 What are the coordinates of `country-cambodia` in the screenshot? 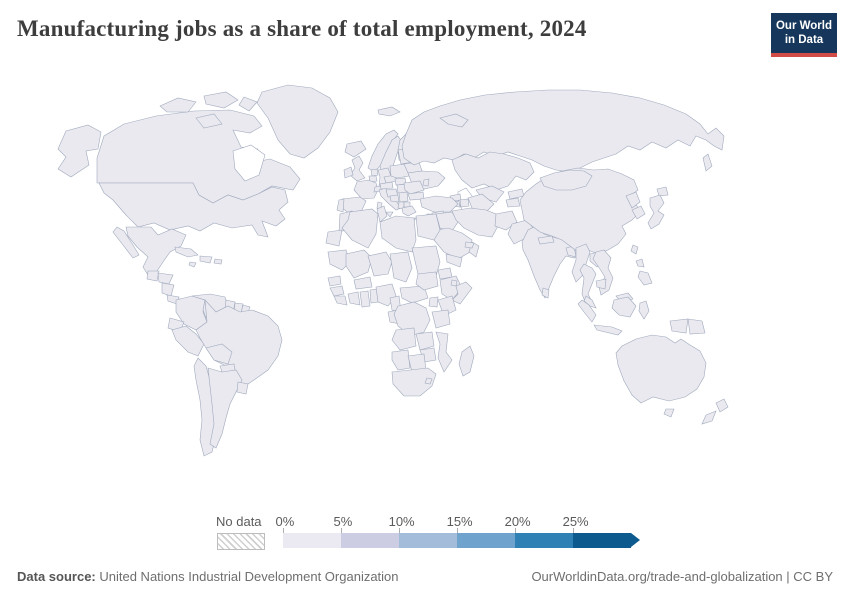 It's located at (601, 284).